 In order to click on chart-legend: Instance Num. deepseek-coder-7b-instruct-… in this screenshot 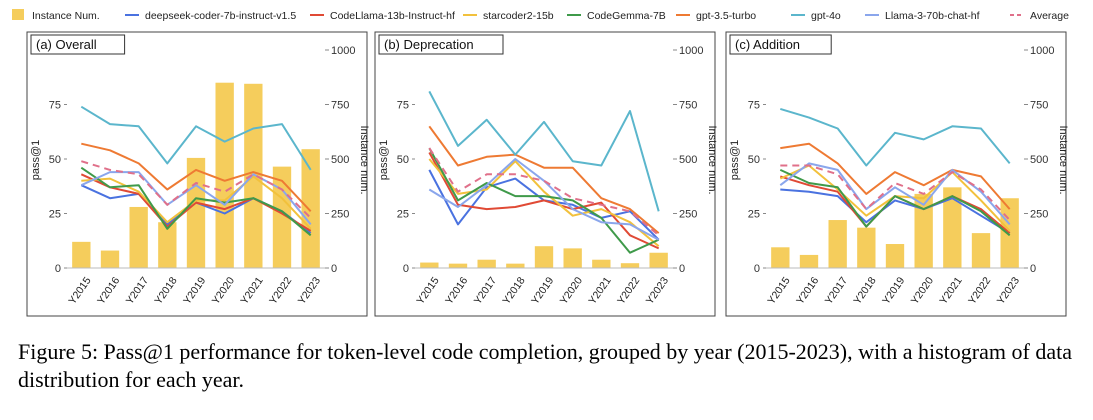, I will do `click(540, 15)`.